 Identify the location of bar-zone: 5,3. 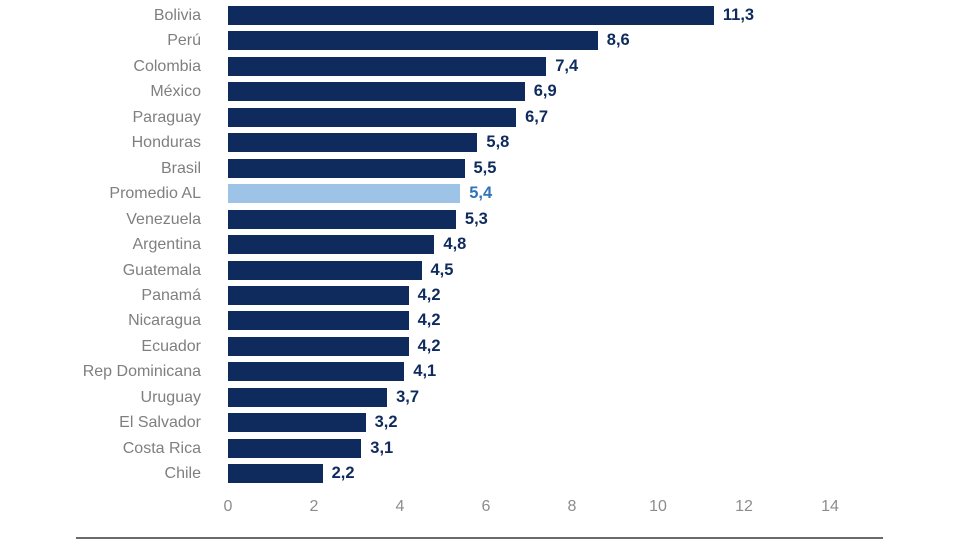
(358, 219).